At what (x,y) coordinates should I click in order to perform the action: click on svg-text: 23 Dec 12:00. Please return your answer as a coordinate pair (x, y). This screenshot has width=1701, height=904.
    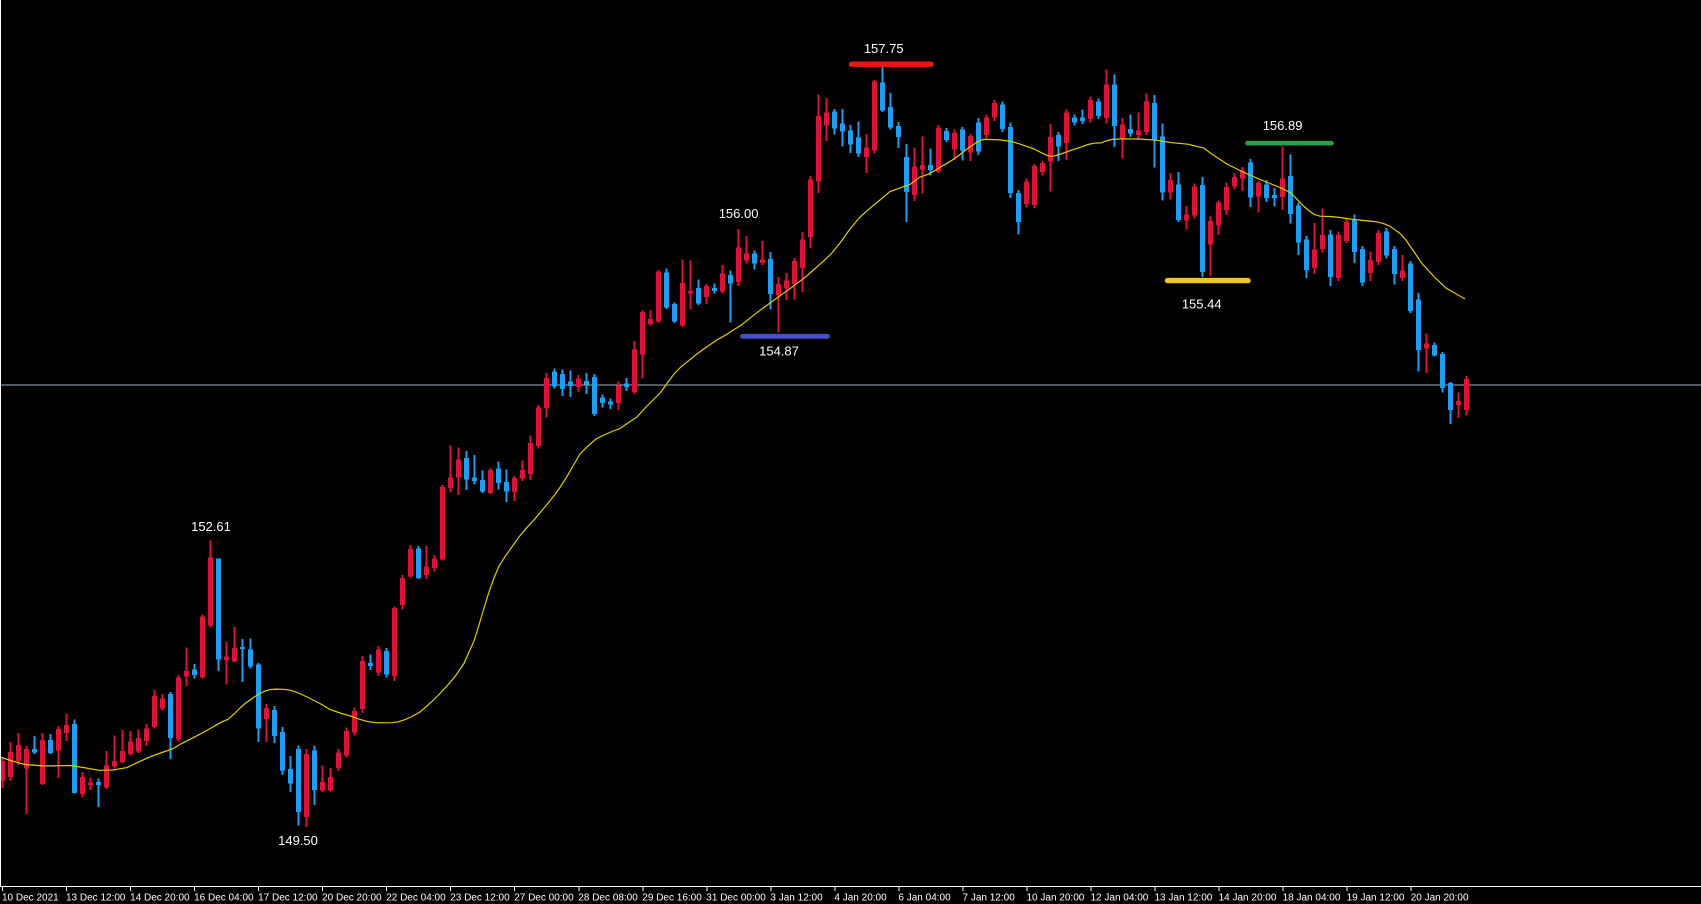
    Looking at the image, I should click on (480, 898).